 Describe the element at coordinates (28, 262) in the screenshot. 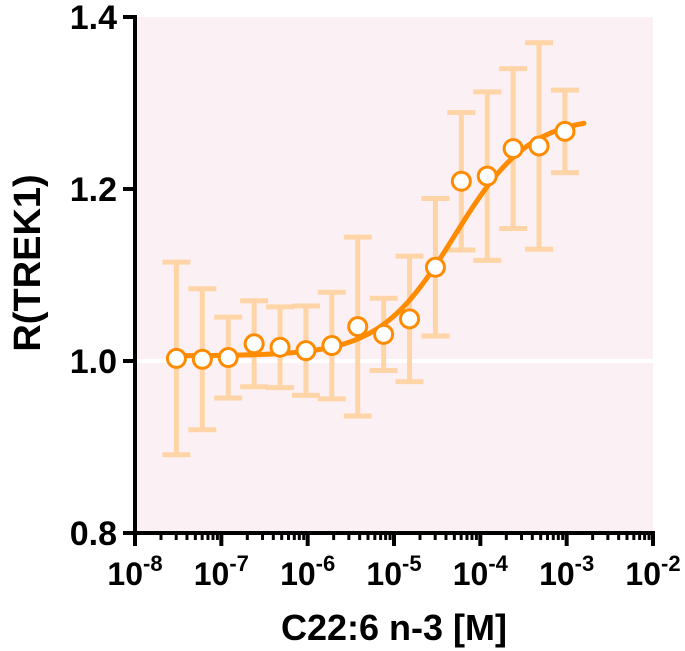

I see `y-axis-title: R(TREK1)` at that location.